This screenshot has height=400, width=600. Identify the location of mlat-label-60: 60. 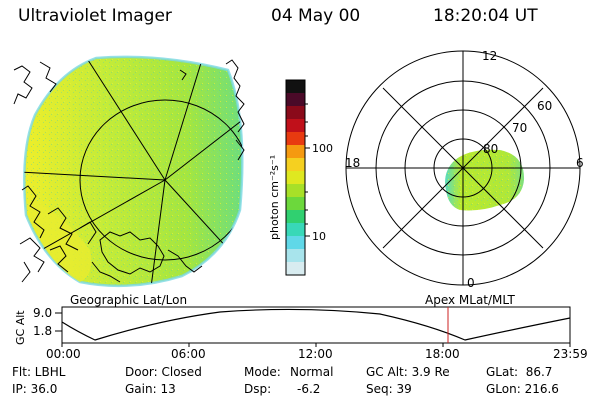
(544, 106).